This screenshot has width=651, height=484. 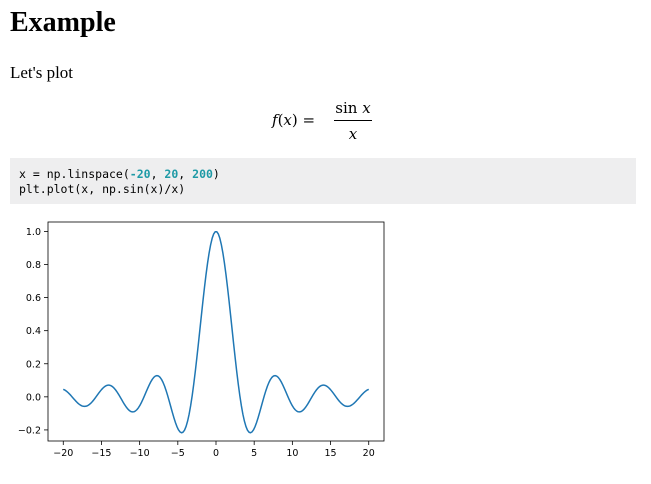 What do you see at coordinates (33, 331) in the screenshot?
I see `y-tick-label: 0.4` at bounding box center [33, 331].